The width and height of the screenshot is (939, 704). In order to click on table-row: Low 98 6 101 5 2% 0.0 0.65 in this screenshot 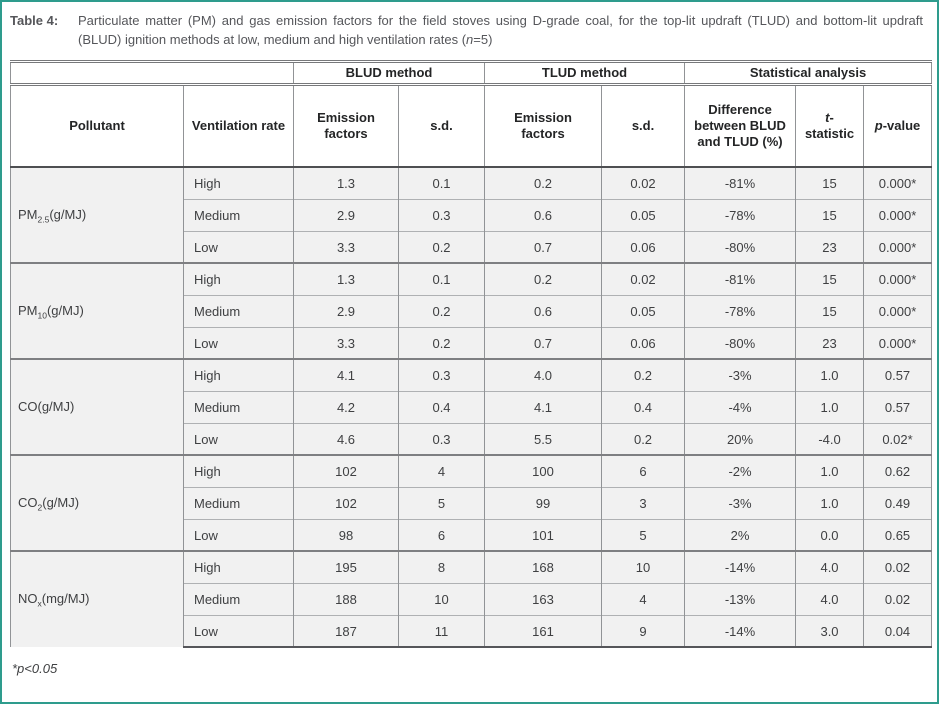, I will do `click(472, 535)`.